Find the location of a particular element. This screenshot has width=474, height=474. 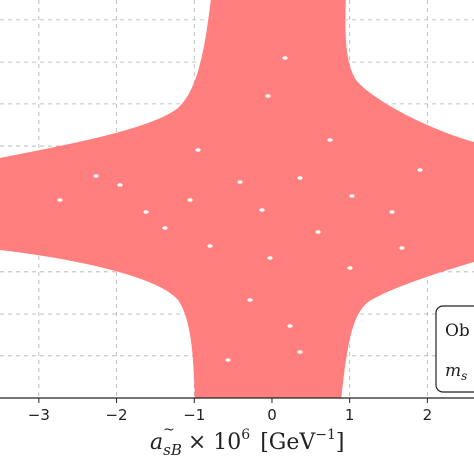

xlabel-symbol: a is located at coordinates (156, 442).